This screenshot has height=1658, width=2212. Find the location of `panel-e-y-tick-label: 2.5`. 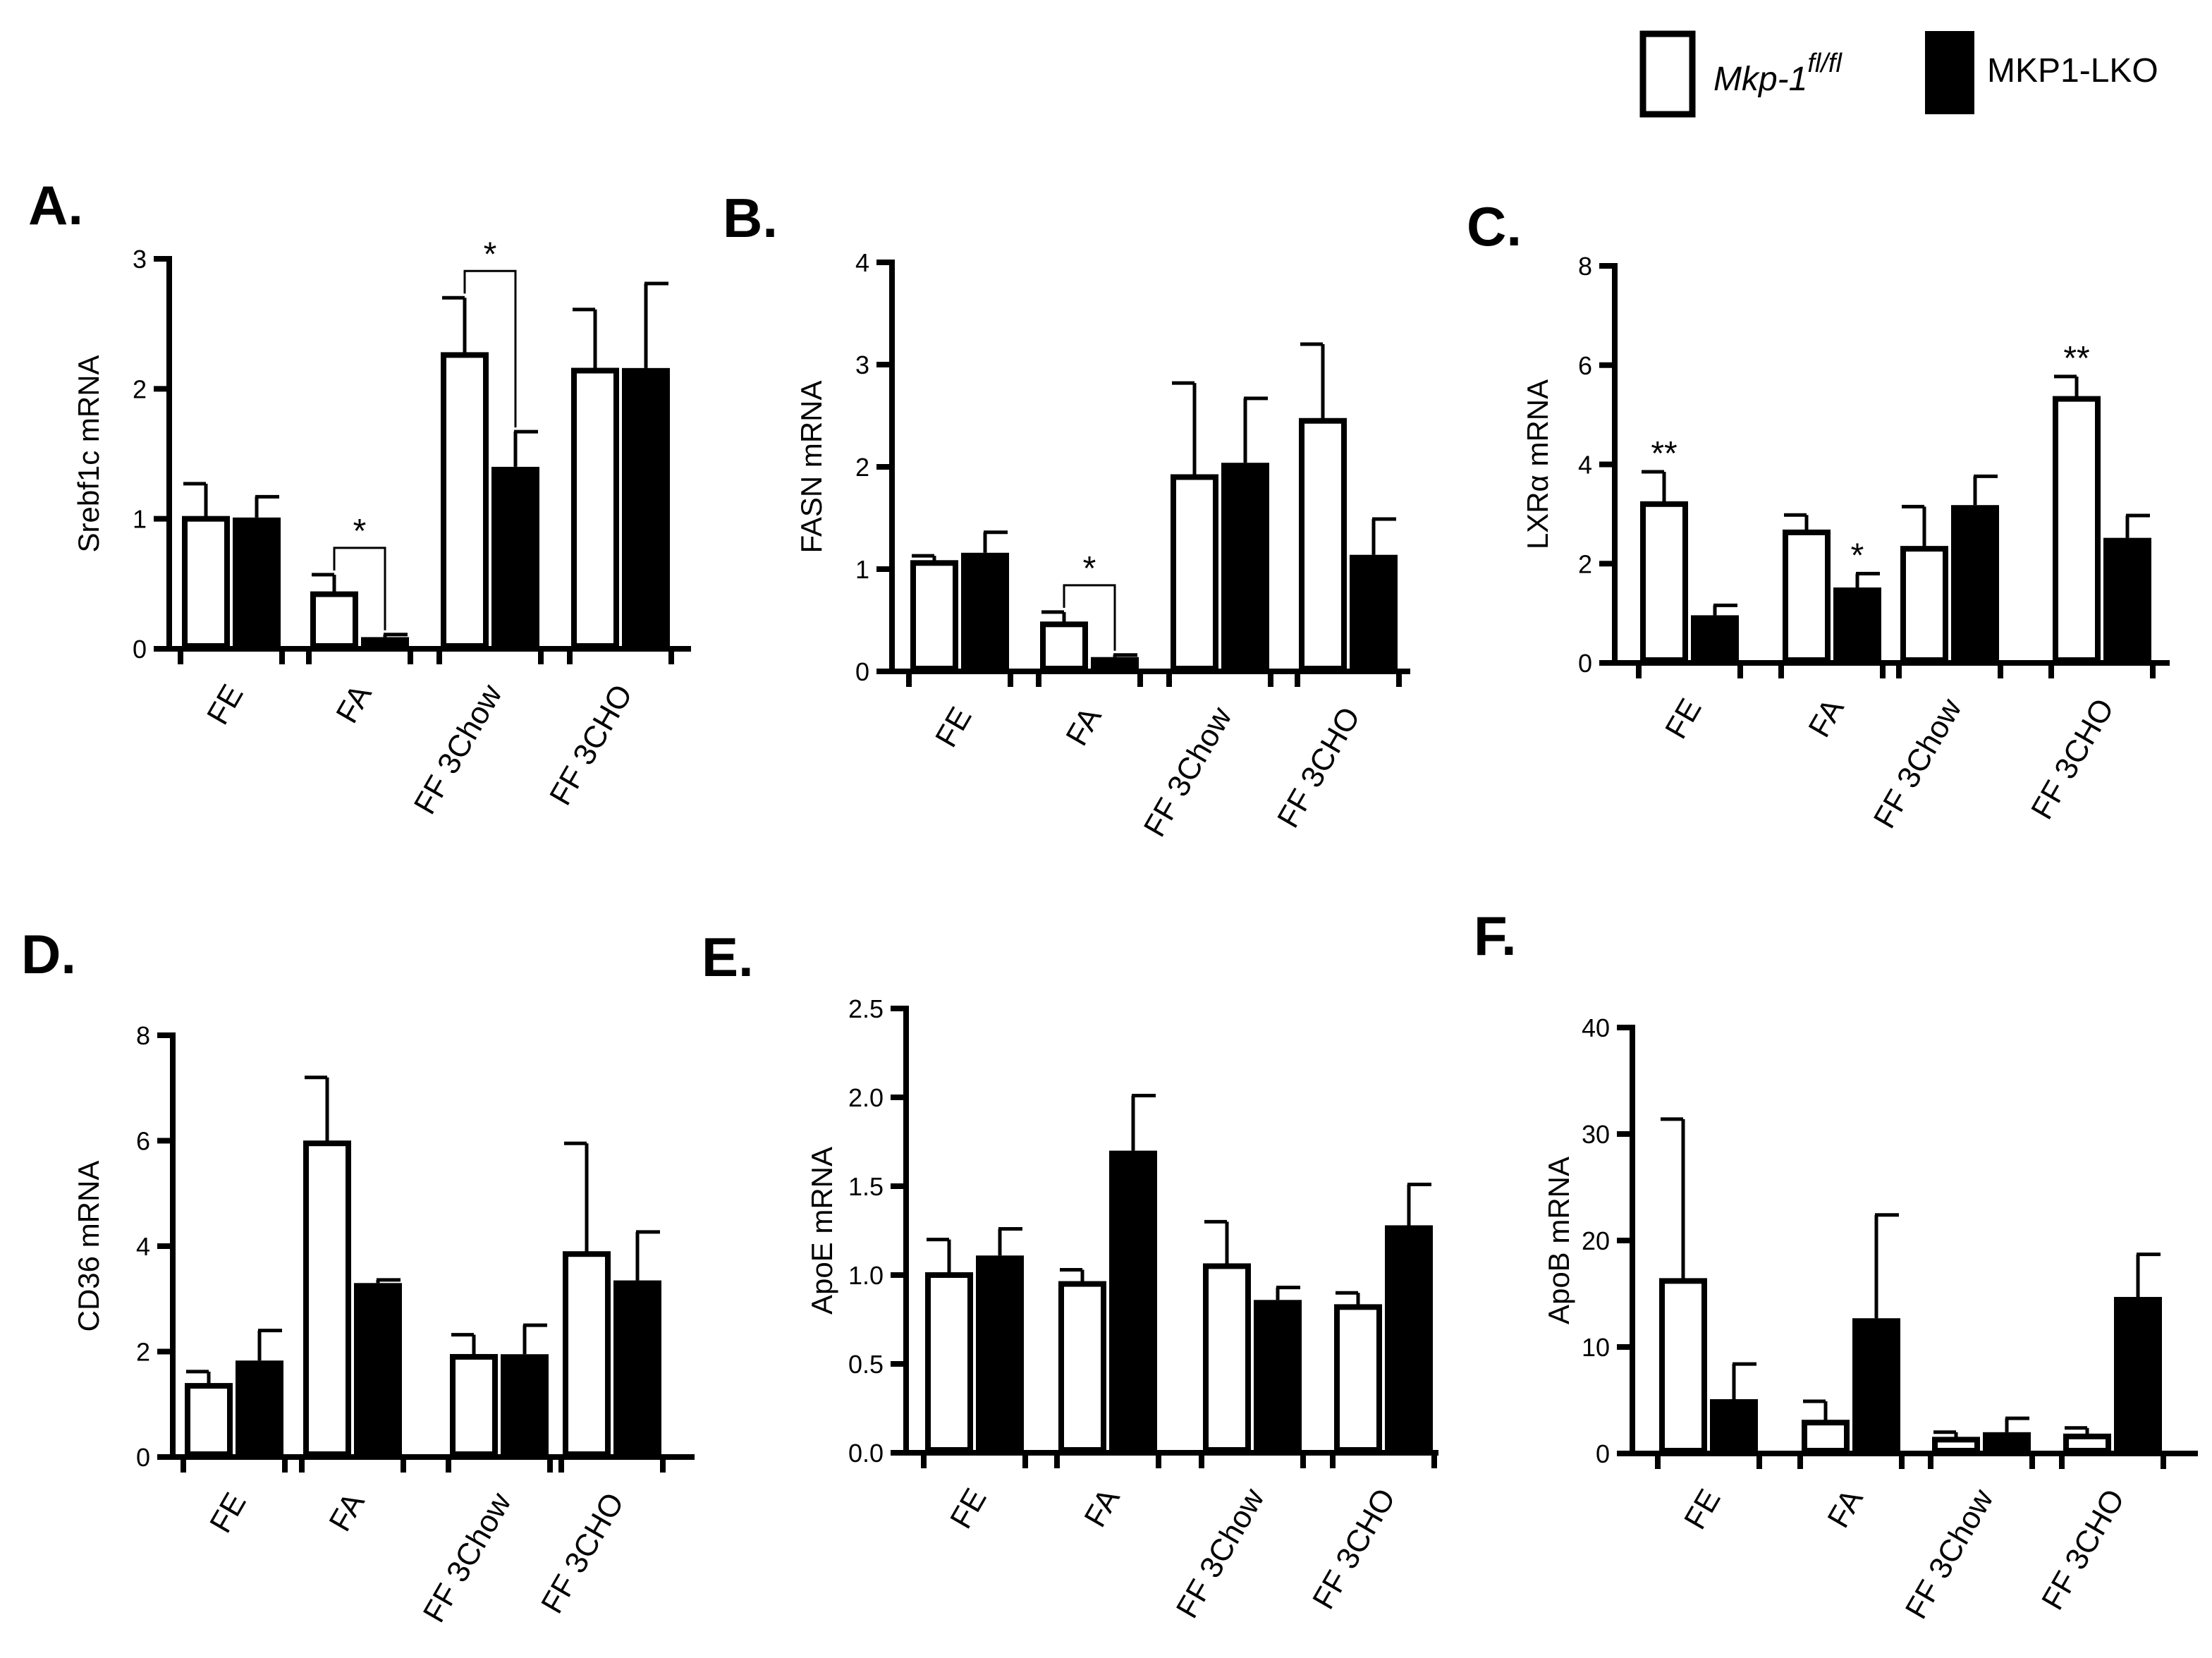

panel-e-y-tick-label: 2.5 is located at coordinates (866, 1008).